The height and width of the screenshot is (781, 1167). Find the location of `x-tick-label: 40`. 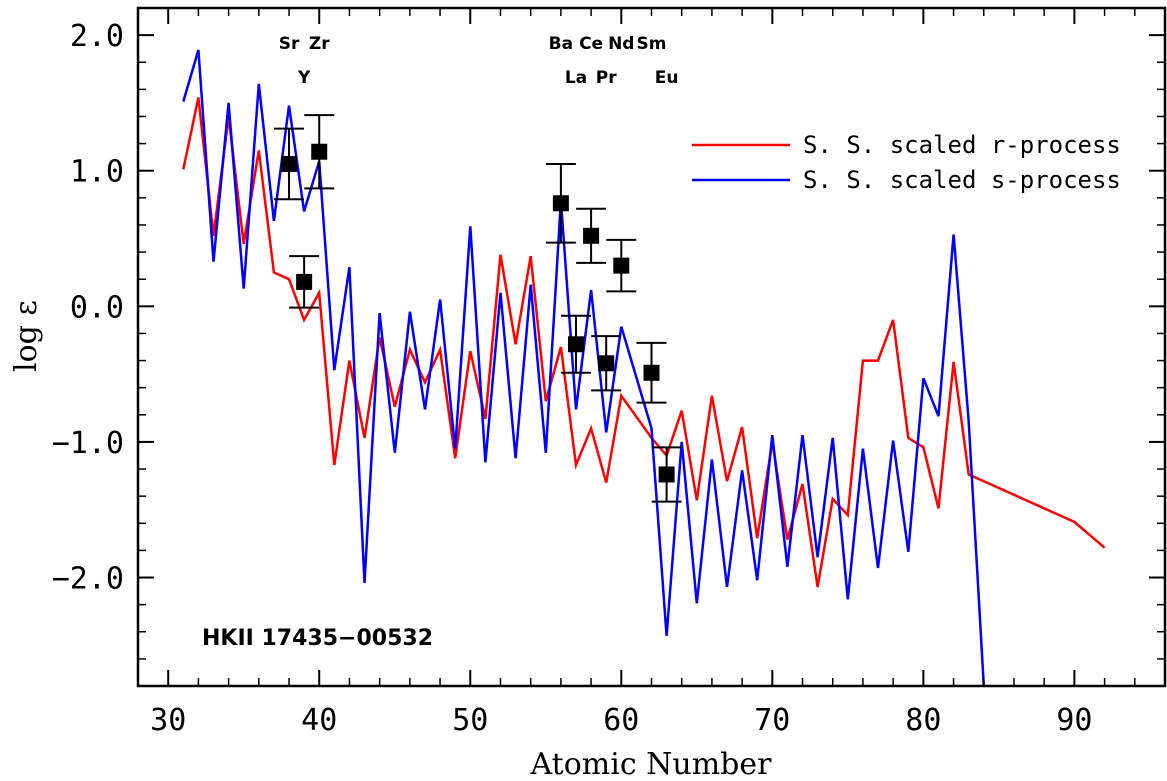

x-tick-label: 40 is located at coordinates (319, 720).